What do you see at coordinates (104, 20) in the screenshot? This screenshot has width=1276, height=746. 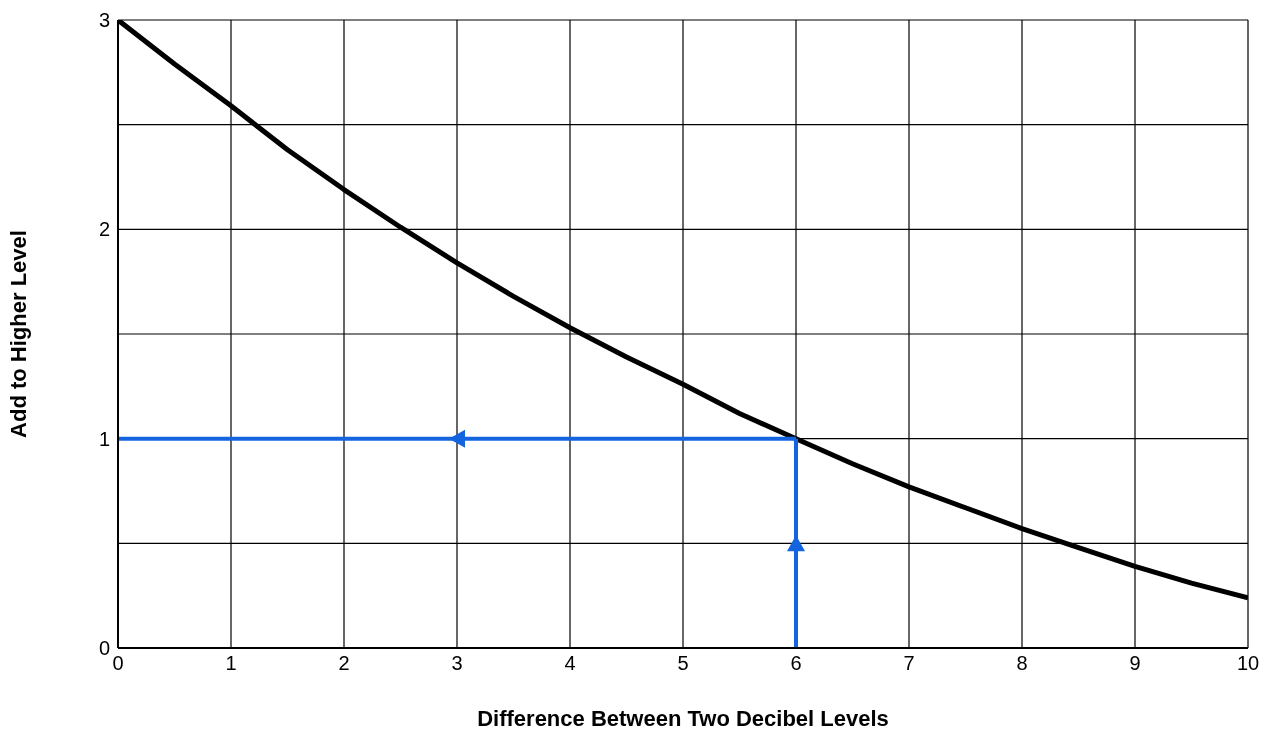 I see `y-tick-label: 3` at bounding box center [104, 20].